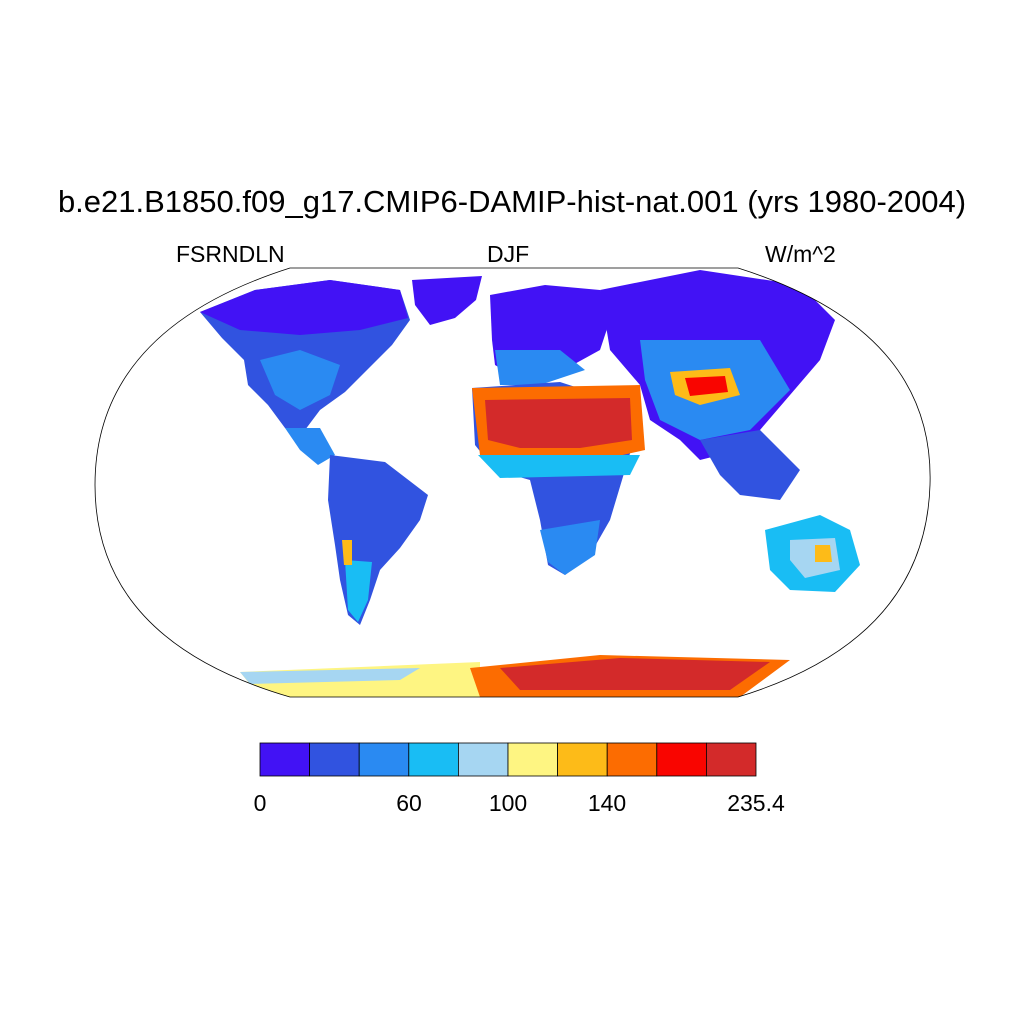  Describe the element at coordinates (558, 423) in the screenshot. I see `sahara-inner` at that location.